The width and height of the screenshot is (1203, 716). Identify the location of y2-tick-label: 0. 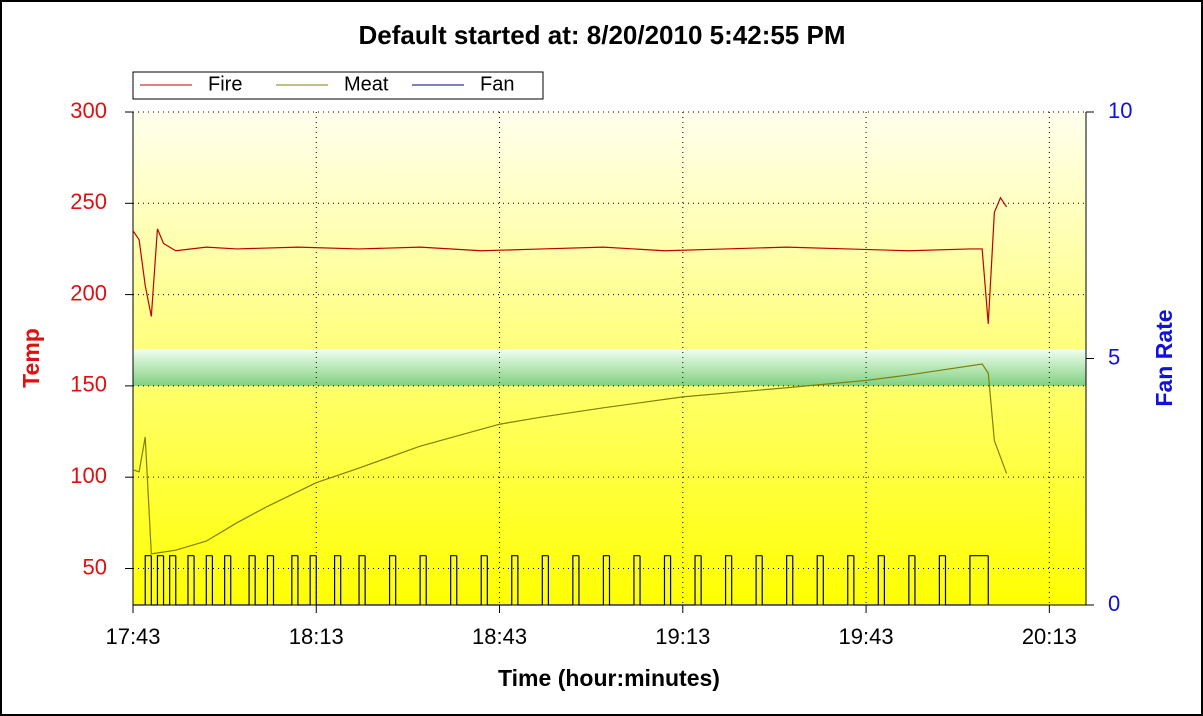
(1114, 603).